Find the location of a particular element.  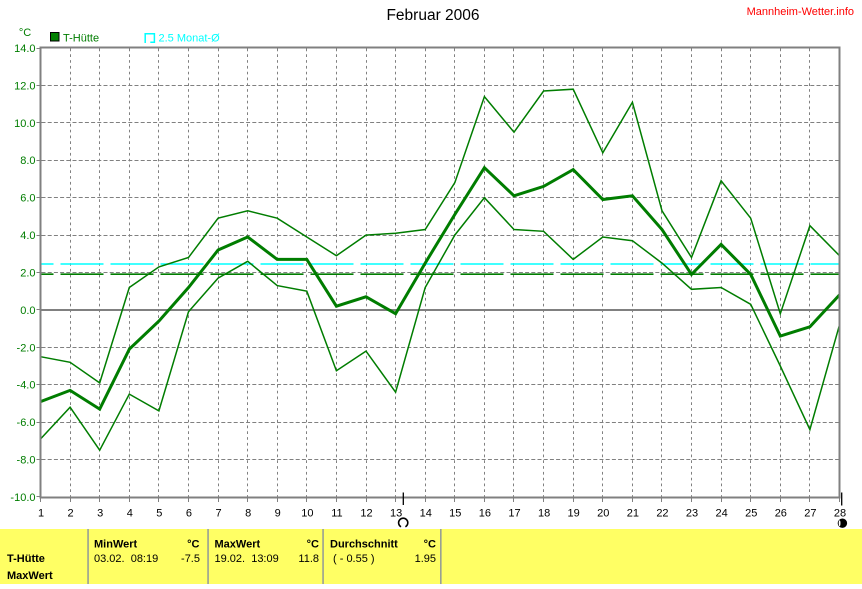

svg-text: -8.0 is located at coordinates (26, 461).